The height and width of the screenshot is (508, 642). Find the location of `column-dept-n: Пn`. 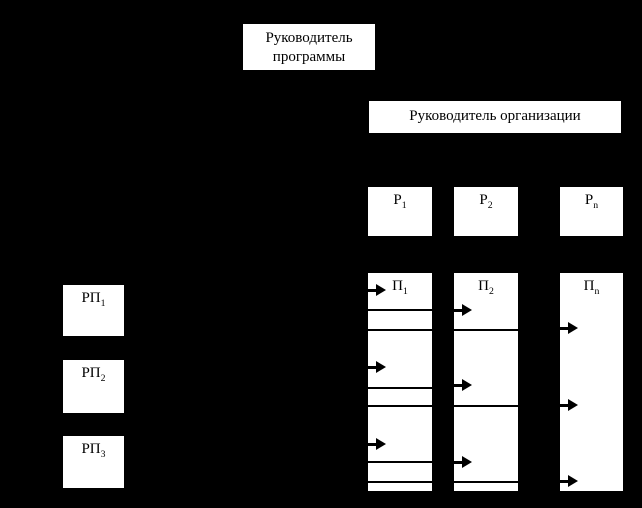

column-dept-n: Пn is located at coordinates (591, 382).